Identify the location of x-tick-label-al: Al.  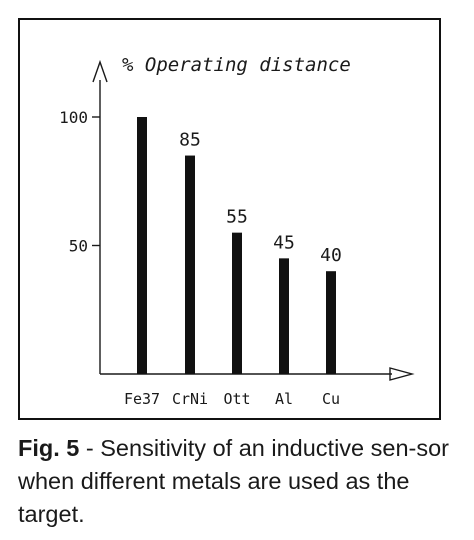
(284, 399).